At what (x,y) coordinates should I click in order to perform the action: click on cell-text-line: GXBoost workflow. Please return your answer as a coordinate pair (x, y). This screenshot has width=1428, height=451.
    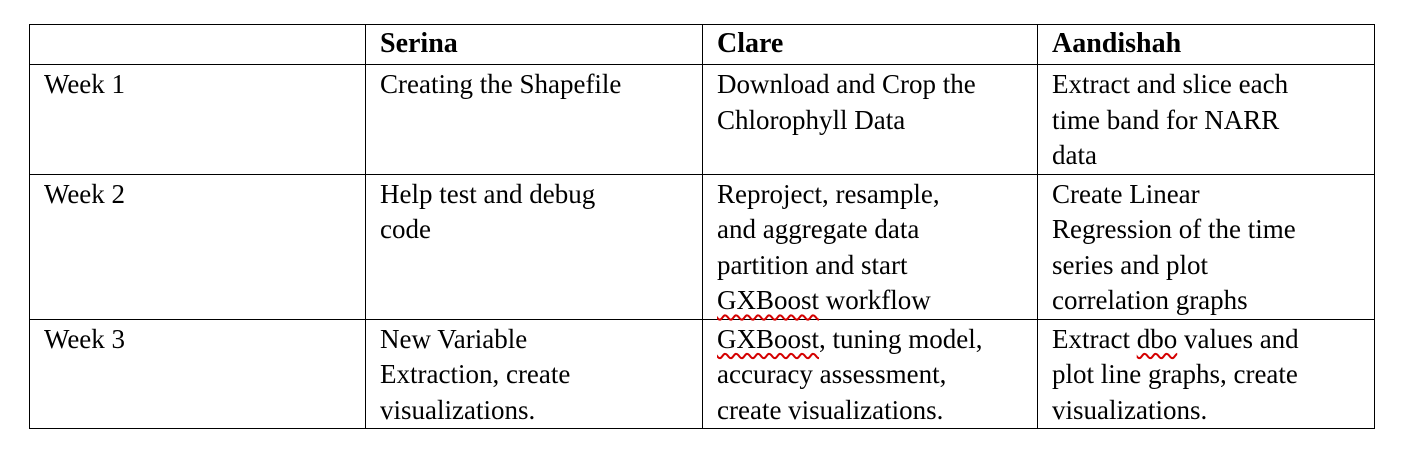
    Looking at the image, I should click on (870, 301).